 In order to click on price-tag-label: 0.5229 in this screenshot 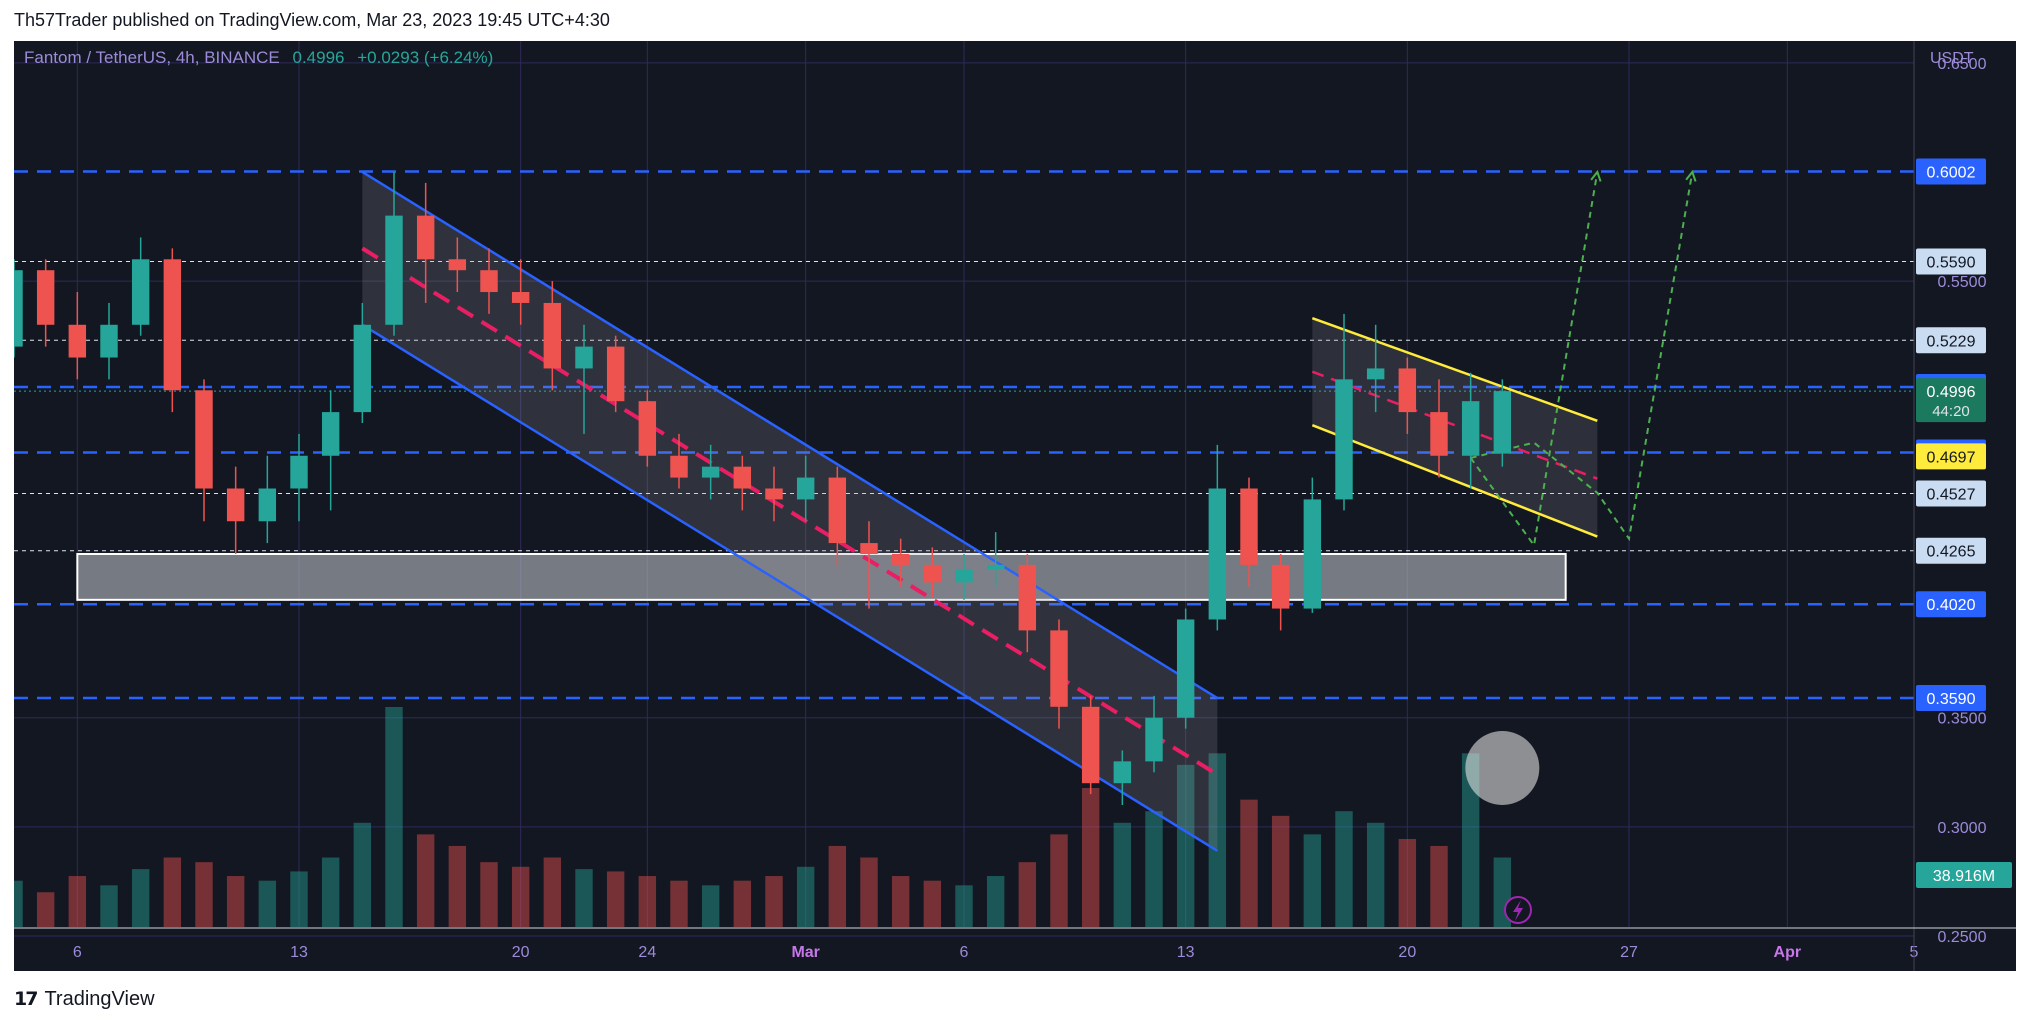, I will do `click(1951, 341)`.